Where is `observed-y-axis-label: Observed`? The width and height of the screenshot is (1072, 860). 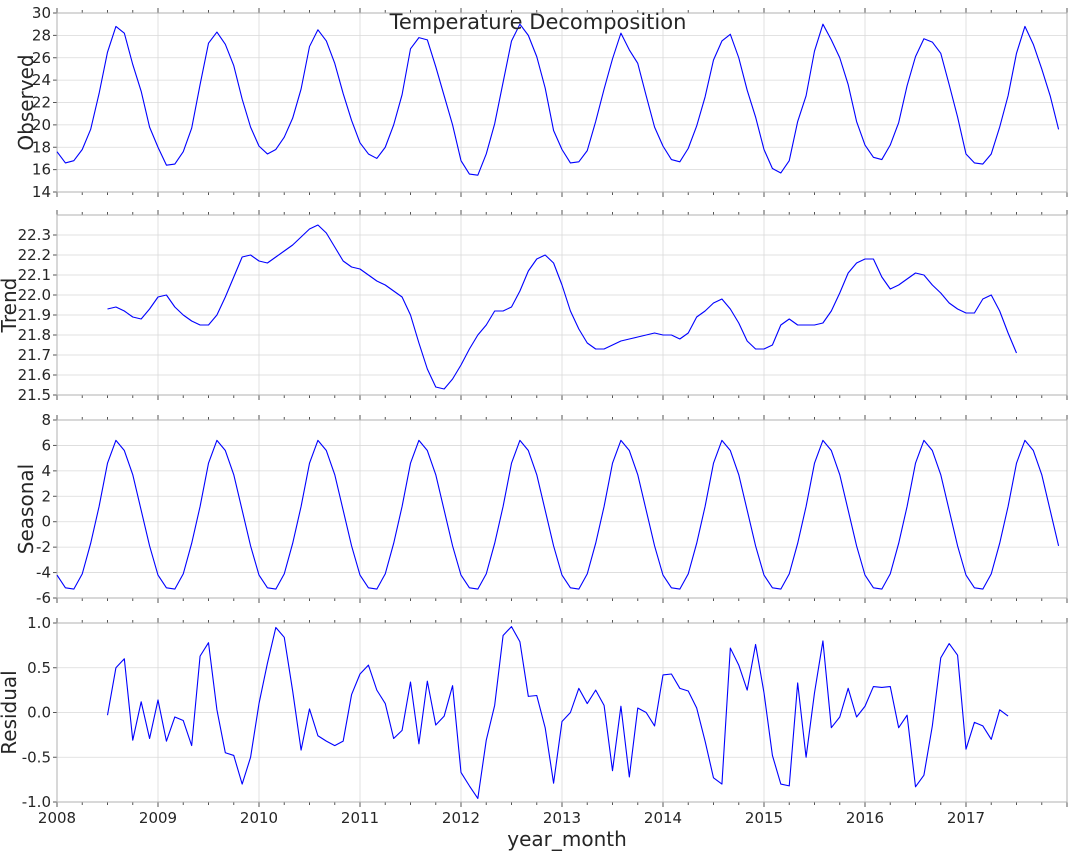 observed-y-axis-label: Observed is located at coordinates (26, 102).